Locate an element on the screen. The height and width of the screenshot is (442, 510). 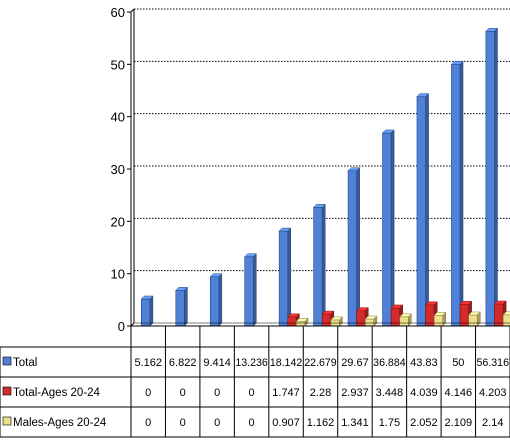
bar-total-1990 is located at coordinates (283, 278).